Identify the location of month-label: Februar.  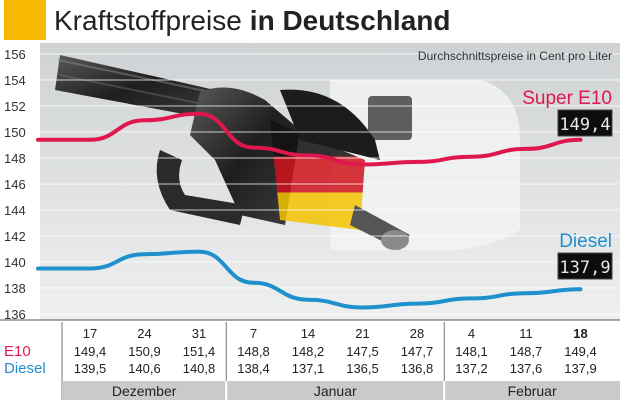
(532, 391).